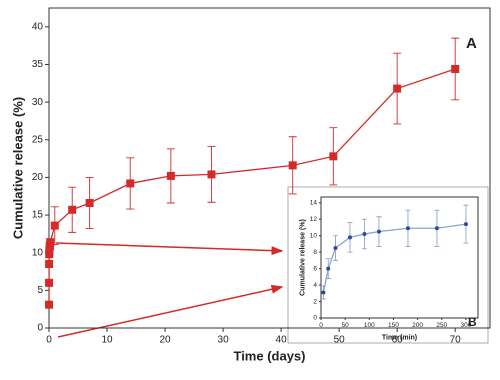  I want to click on y-tick-label: 8, so click(315, 252).